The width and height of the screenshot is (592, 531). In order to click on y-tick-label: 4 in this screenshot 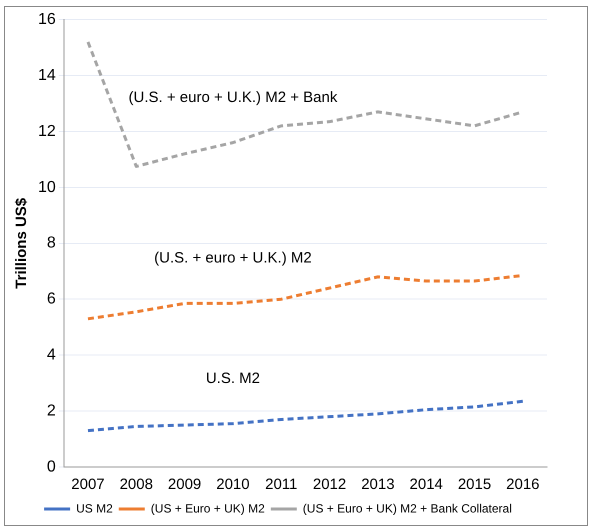, I will do `click(51, 355)`.